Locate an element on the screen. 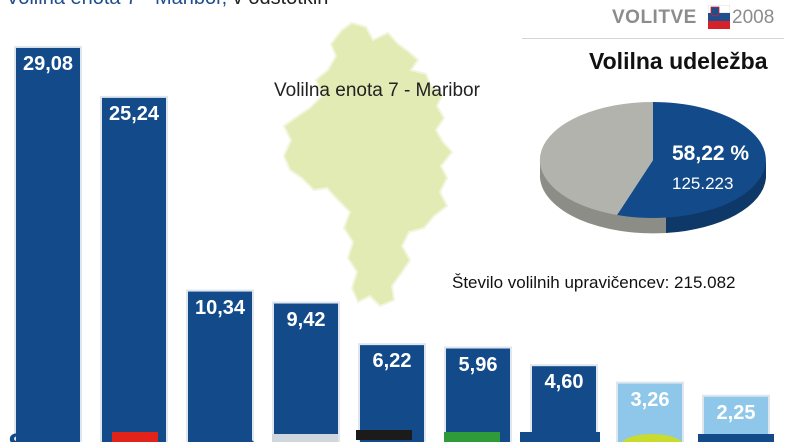  turnout-count: 125.223 is located at coordinates (703, 183).